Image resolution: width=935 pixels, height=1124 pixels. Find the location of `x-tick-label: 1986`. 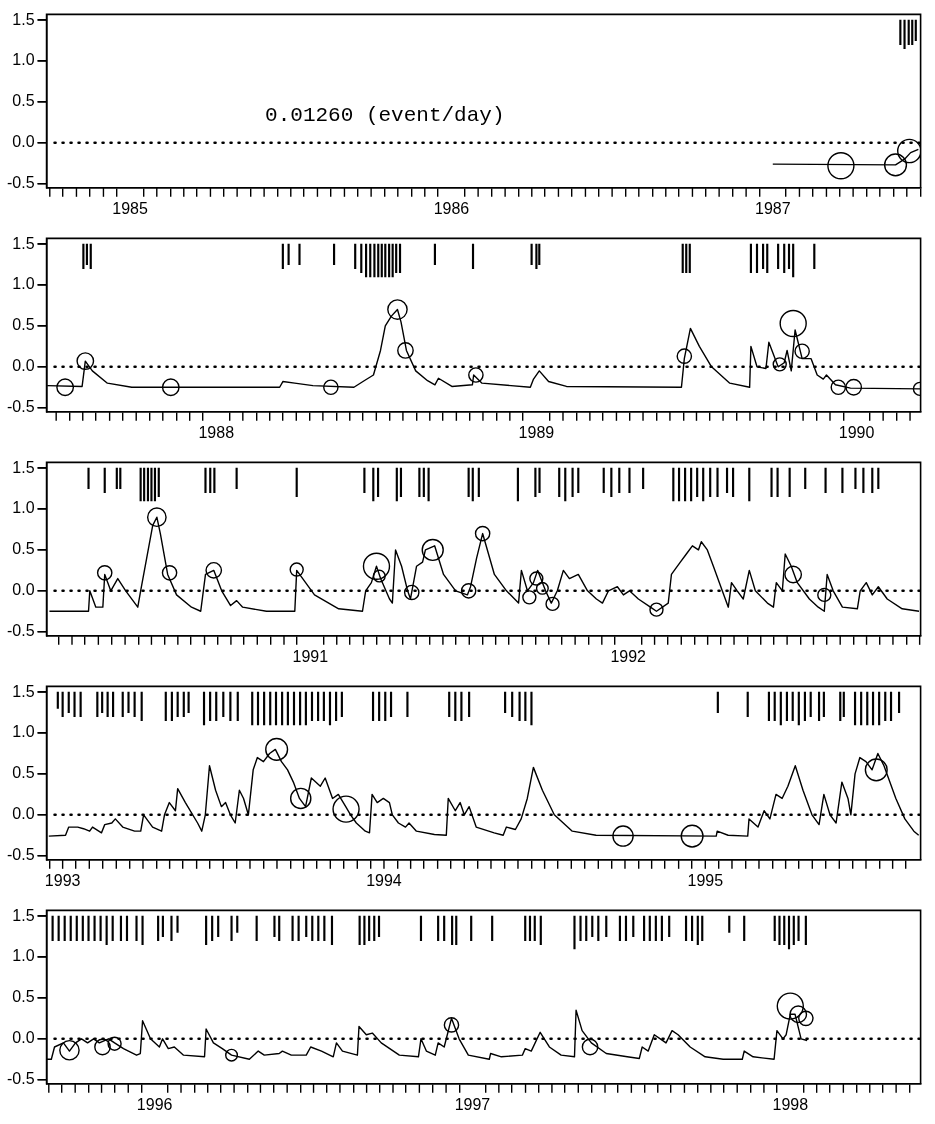

x-tick-label: 1986 is located at coordinates (451, 208).